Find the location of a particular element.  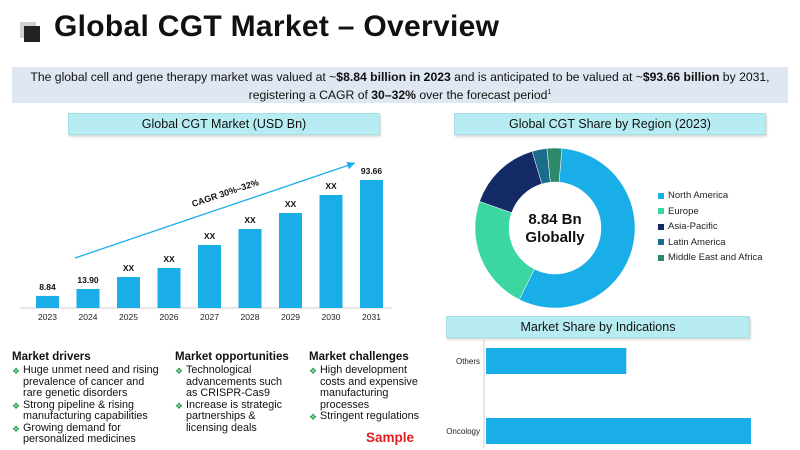

bar-label-2023: 8.84 is located at coordinates (47, 287).